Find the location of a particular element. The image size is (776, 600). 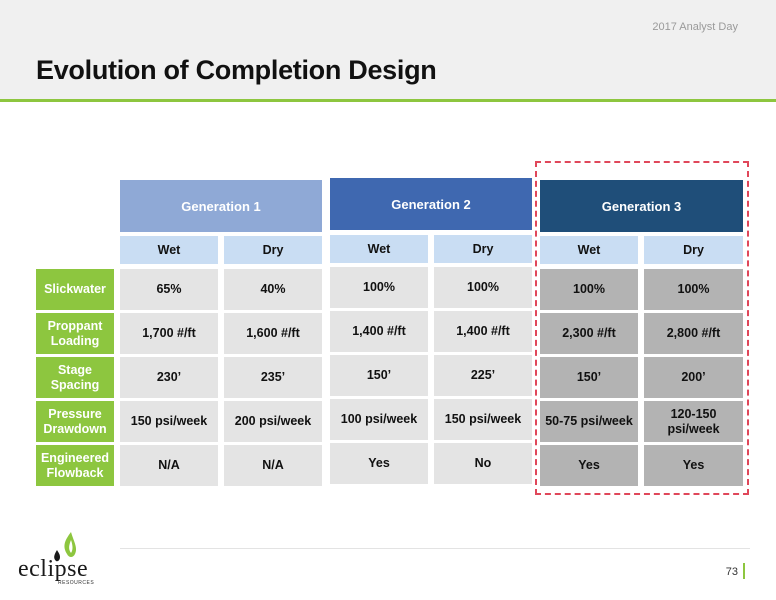

page-number: 73 is located at coordinates (731, 572).